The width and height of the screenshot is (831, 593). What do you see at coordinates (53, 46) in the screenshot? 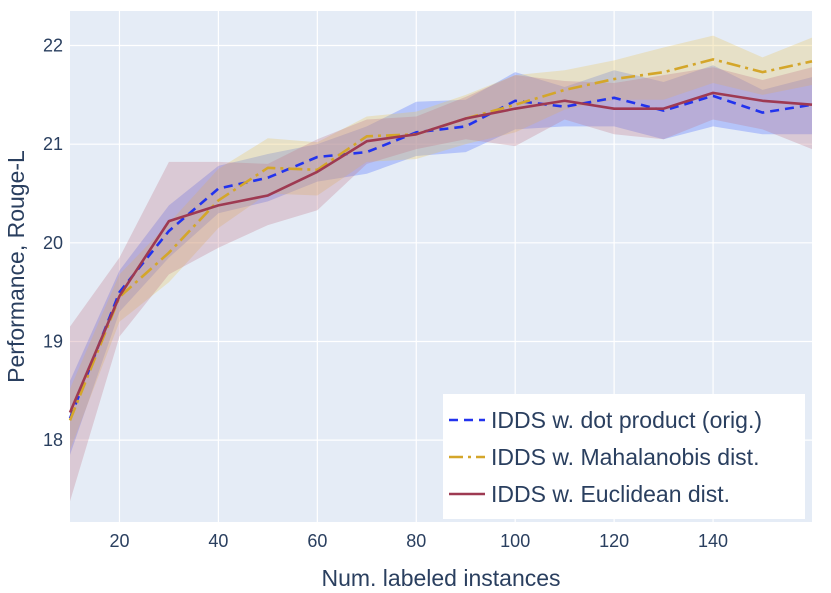
I see `y-tick-label-4: 22` at bounding box center [53, 46].